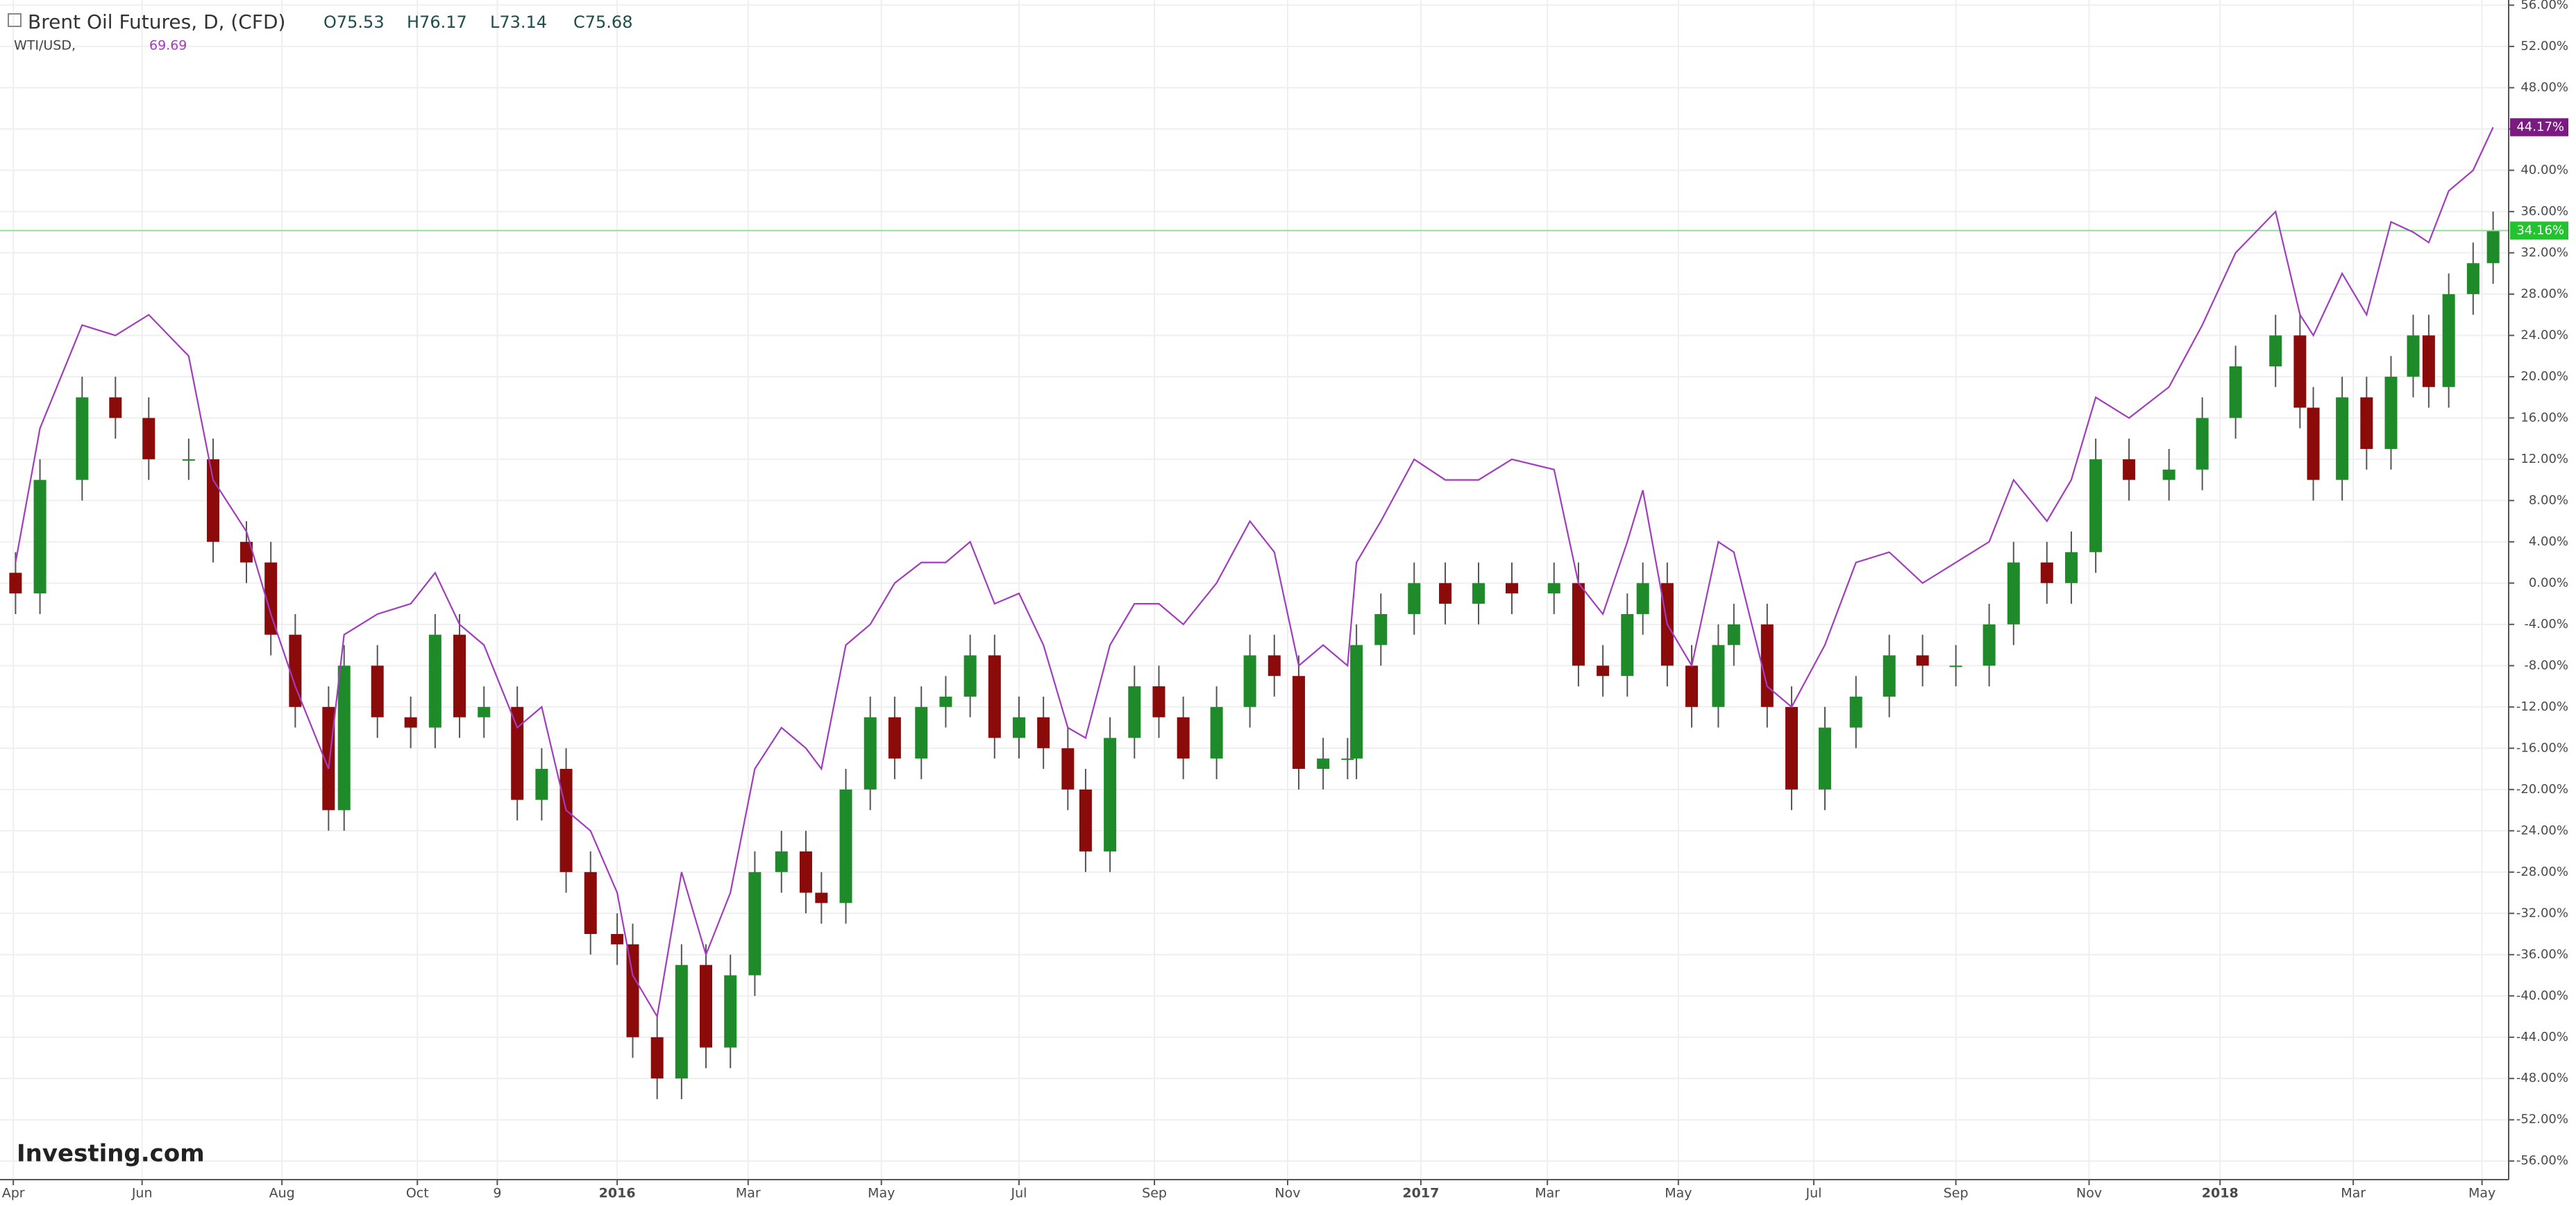 The height and width of the screenshot is (1206, 2576). Describe the element at coordinates (2542, 913) in the screenshot. I see `y-tick-label: -32.00%` at that location.